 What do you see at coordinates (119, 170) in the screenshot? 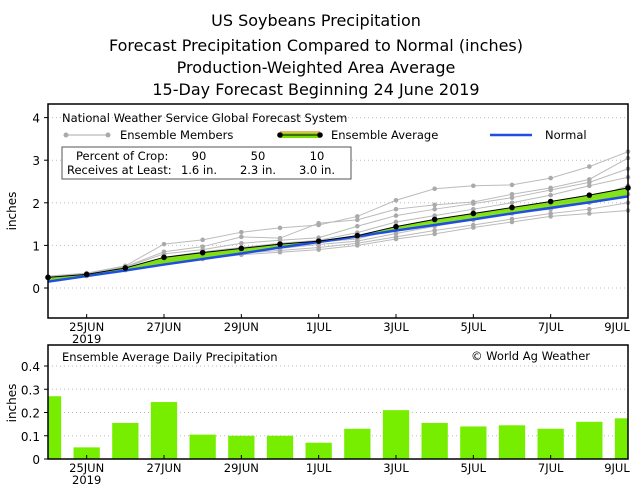
I see `svg-text: Receives at Least:` at bounding box center [119, 170].